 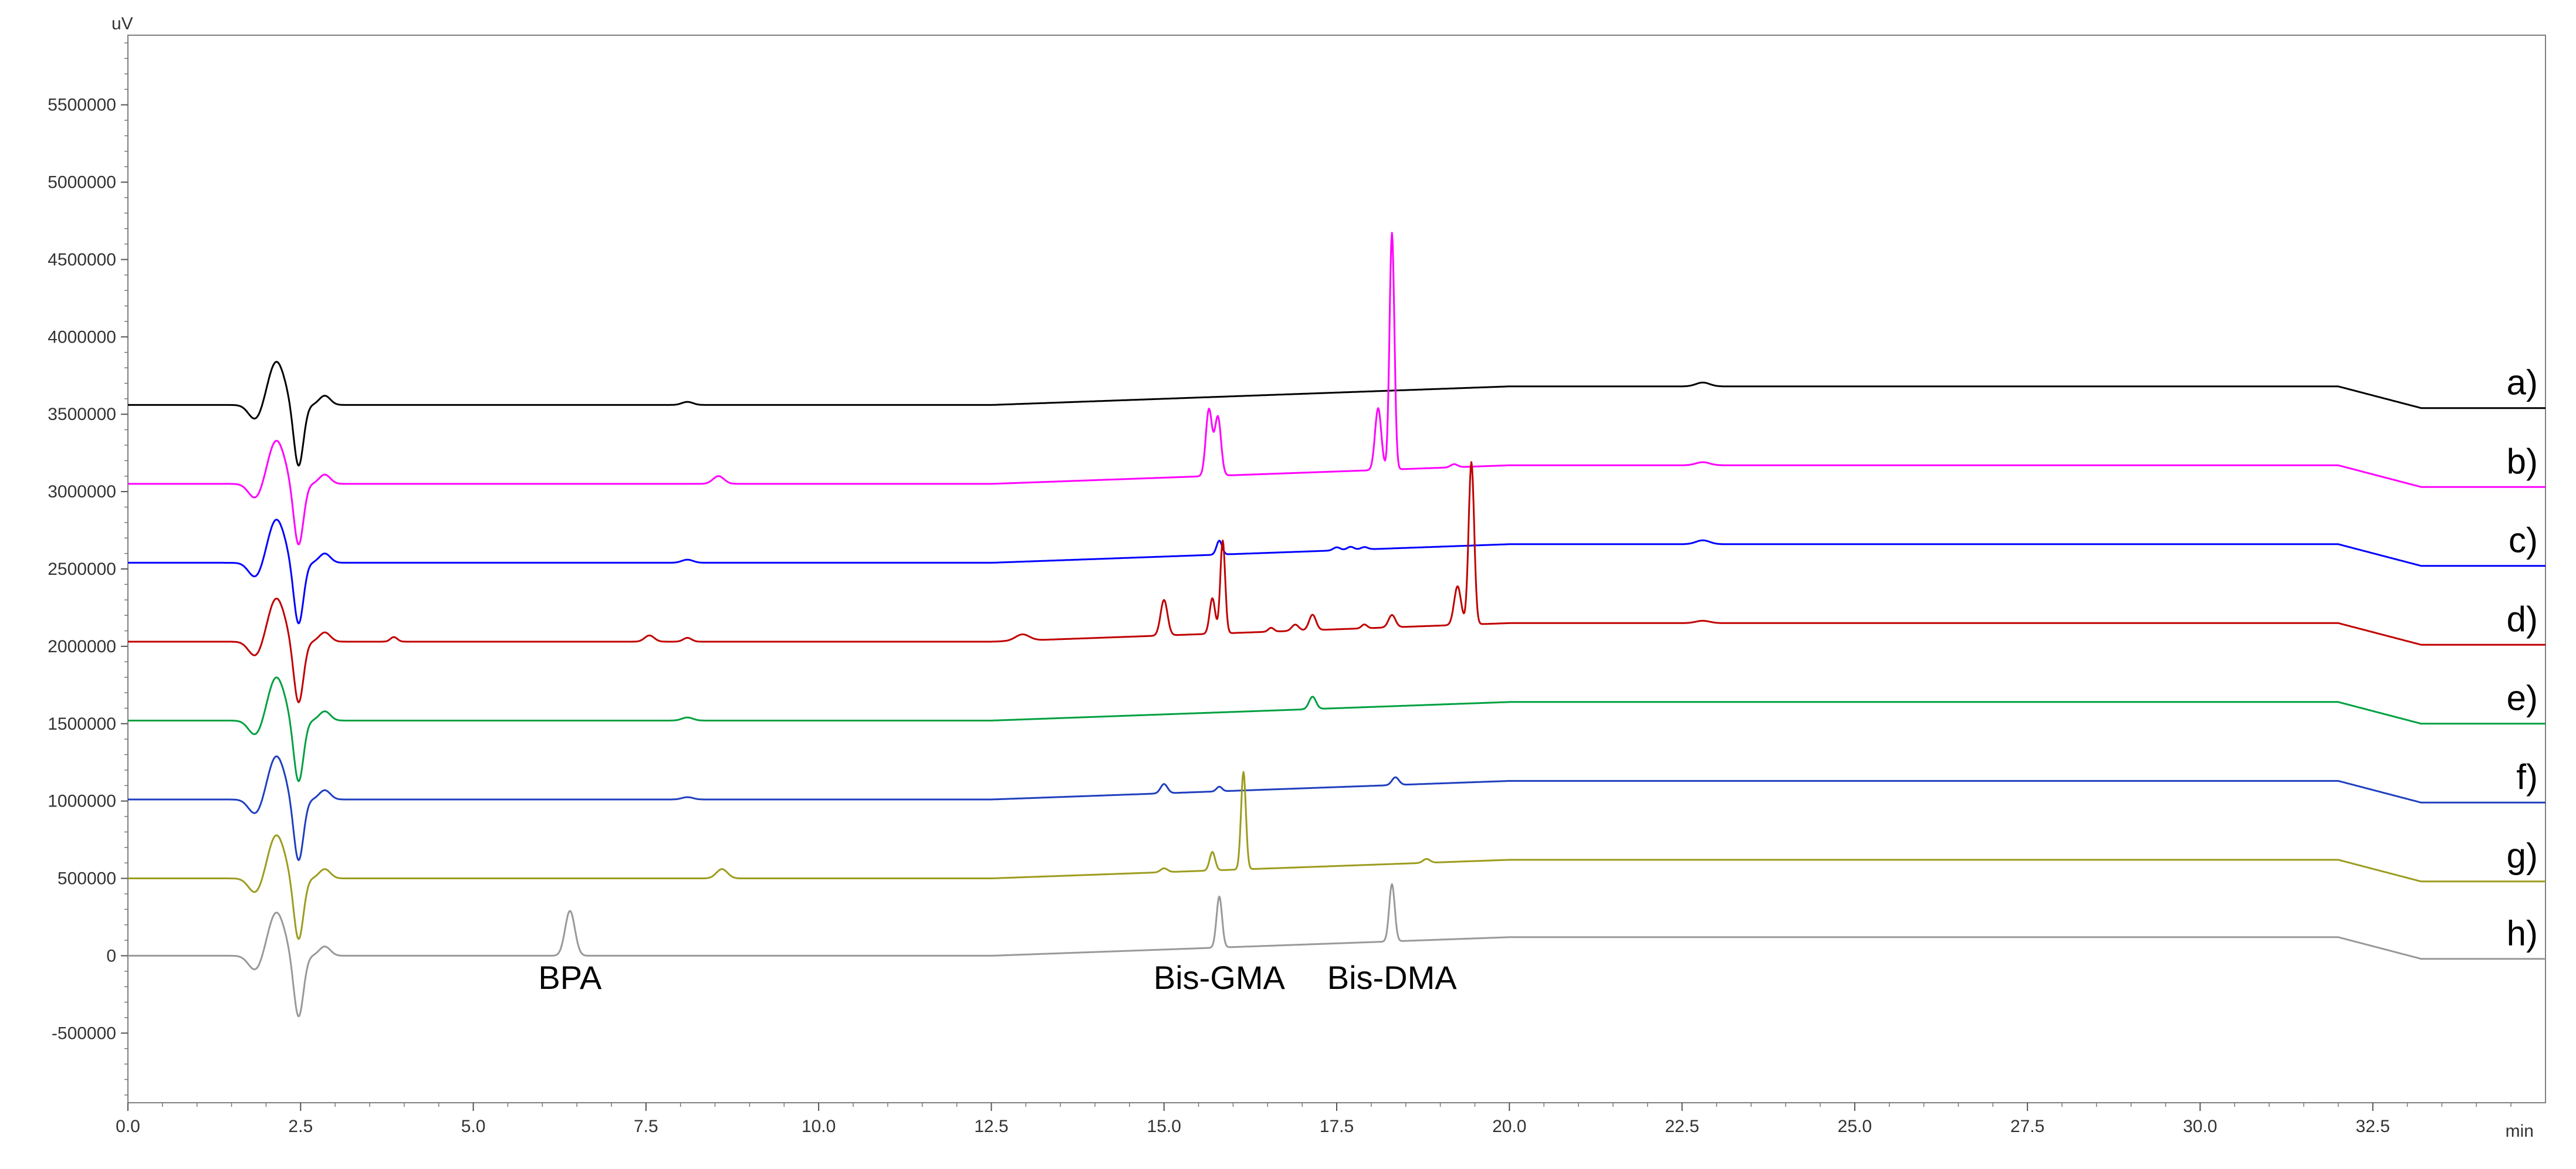 I want to click on x-tick-label: 0.0, so click(x=128, y=1126).